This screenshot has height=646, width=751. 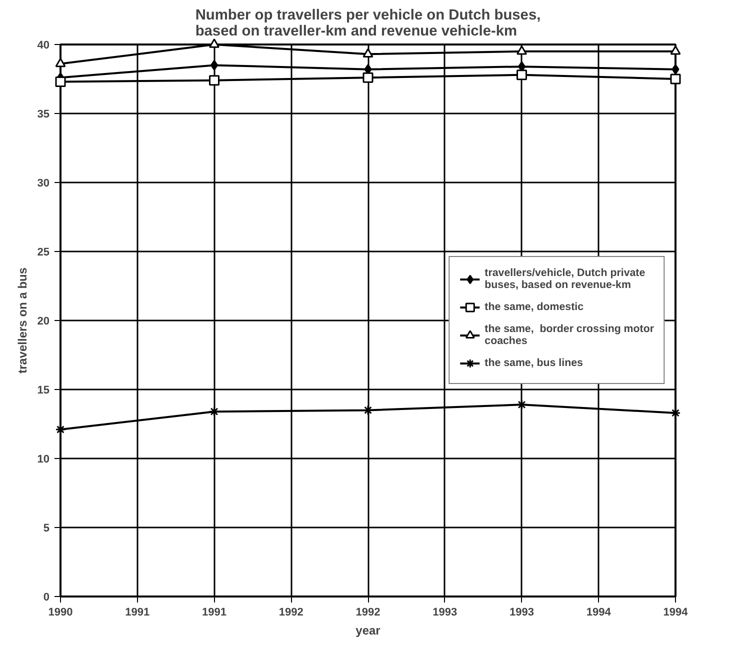 I want to click on y-tick-label: 40, so click(x=43, y=46).